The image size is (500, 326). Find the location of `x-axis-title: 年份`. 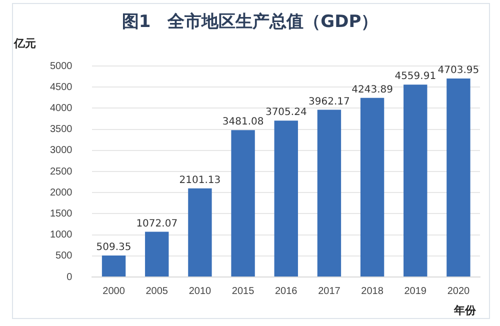

x-axis-title: 年份 is located at coordinates (465, 310).